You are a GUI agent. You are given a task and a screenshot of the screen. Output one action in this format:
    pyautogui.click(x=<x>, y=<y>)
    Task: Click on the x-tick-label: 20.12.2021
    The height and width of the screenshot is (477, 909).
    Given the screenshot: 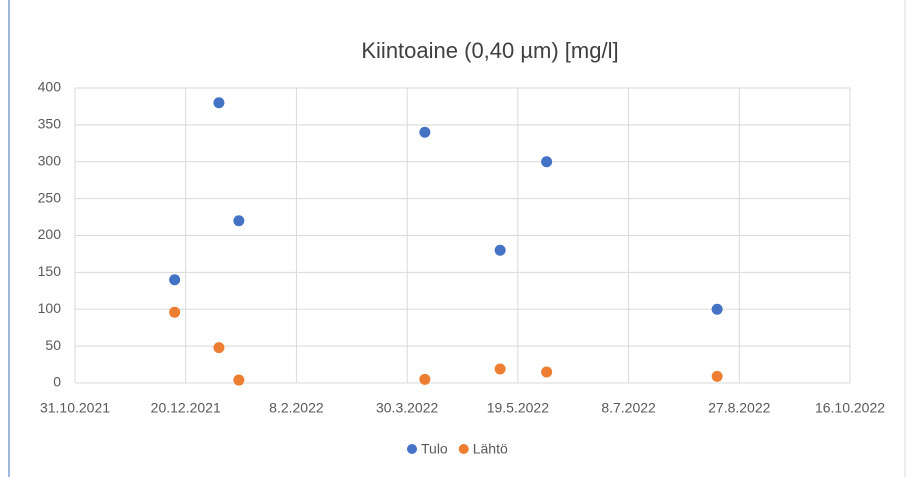 What is the action you would take?
    pyautogui.click(x=186, y=408)
    